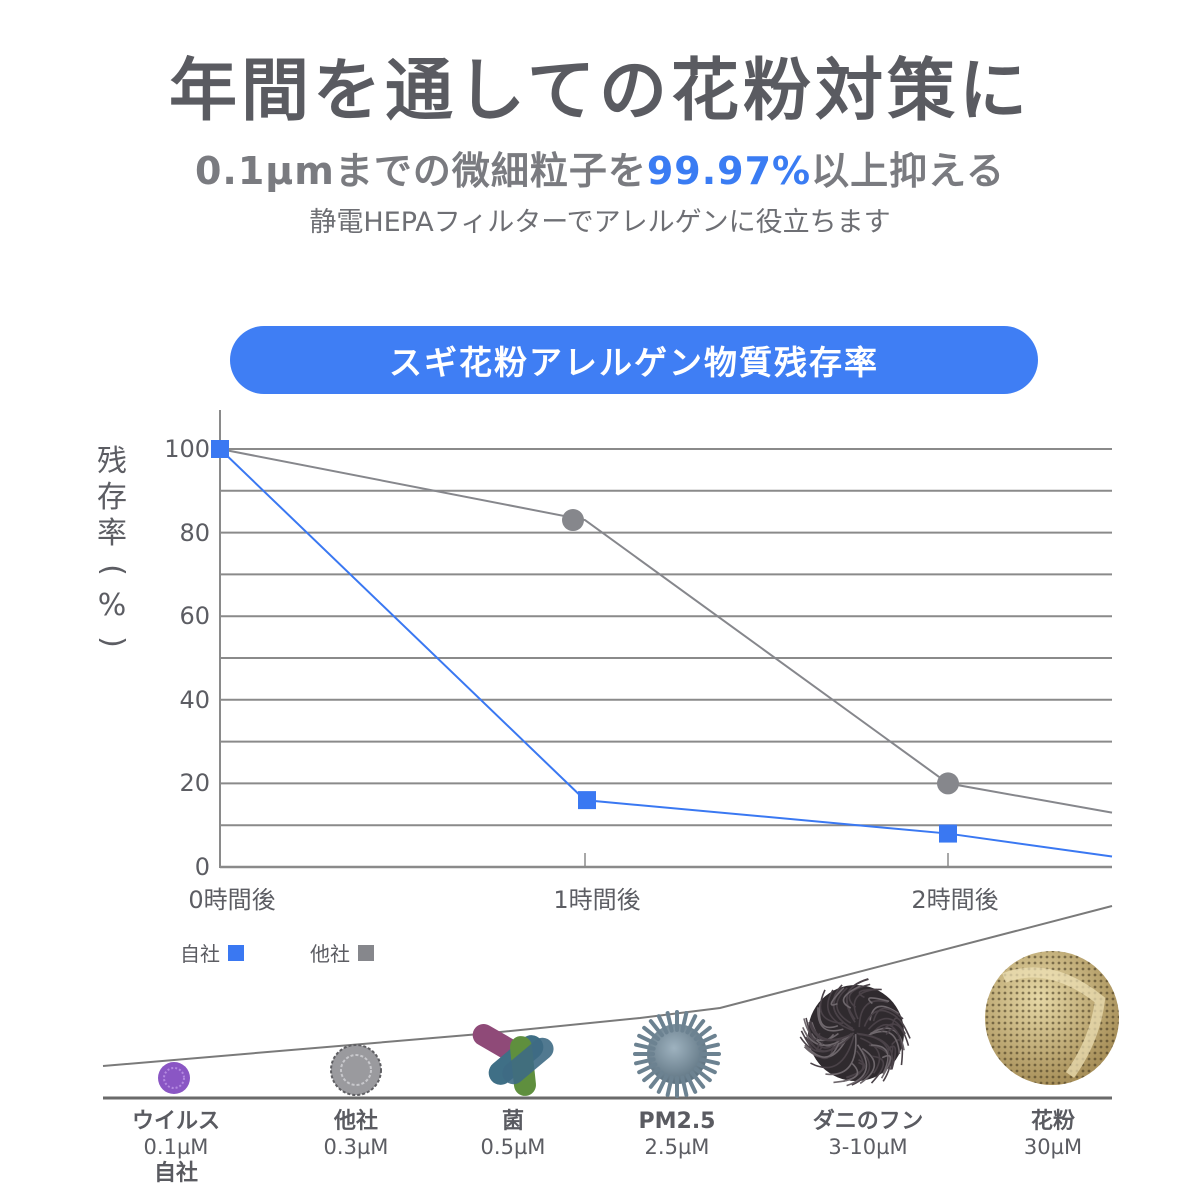  Describe the element at coordinates (513, 1147) in the screenshot. I see `particle-size: 0.5µM` at that location.